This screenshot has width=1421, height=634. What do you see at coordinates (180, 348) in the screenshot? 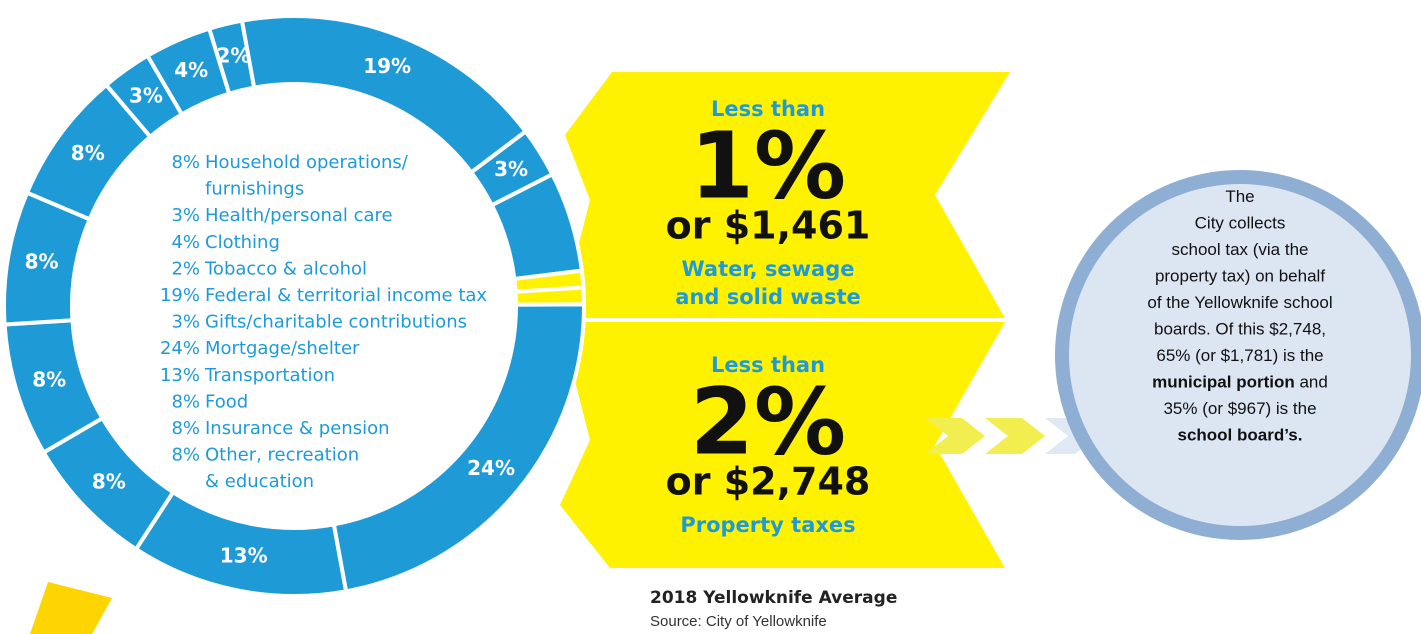
I see `legend-percent: 24%` at bounding box center [180, 348].